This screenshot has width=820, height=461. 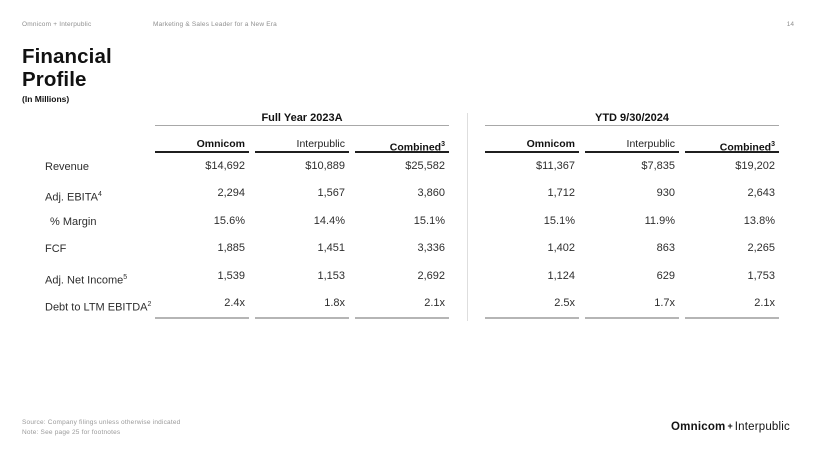 I want to click on row-label: % Margin, so click(x=100, y=222).